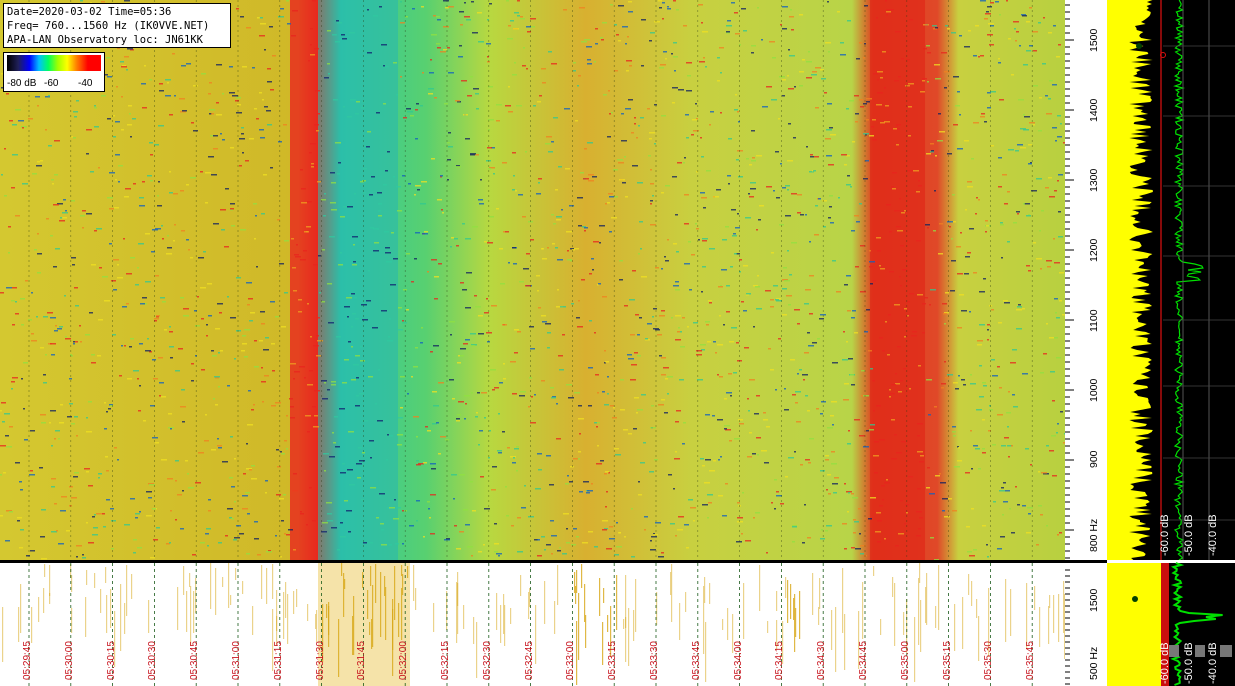 The image size is (1235, 686). Describe the element at coordinates (1094, 40) in the screenshot. I see `freq-label-1500: 1500` at that location.